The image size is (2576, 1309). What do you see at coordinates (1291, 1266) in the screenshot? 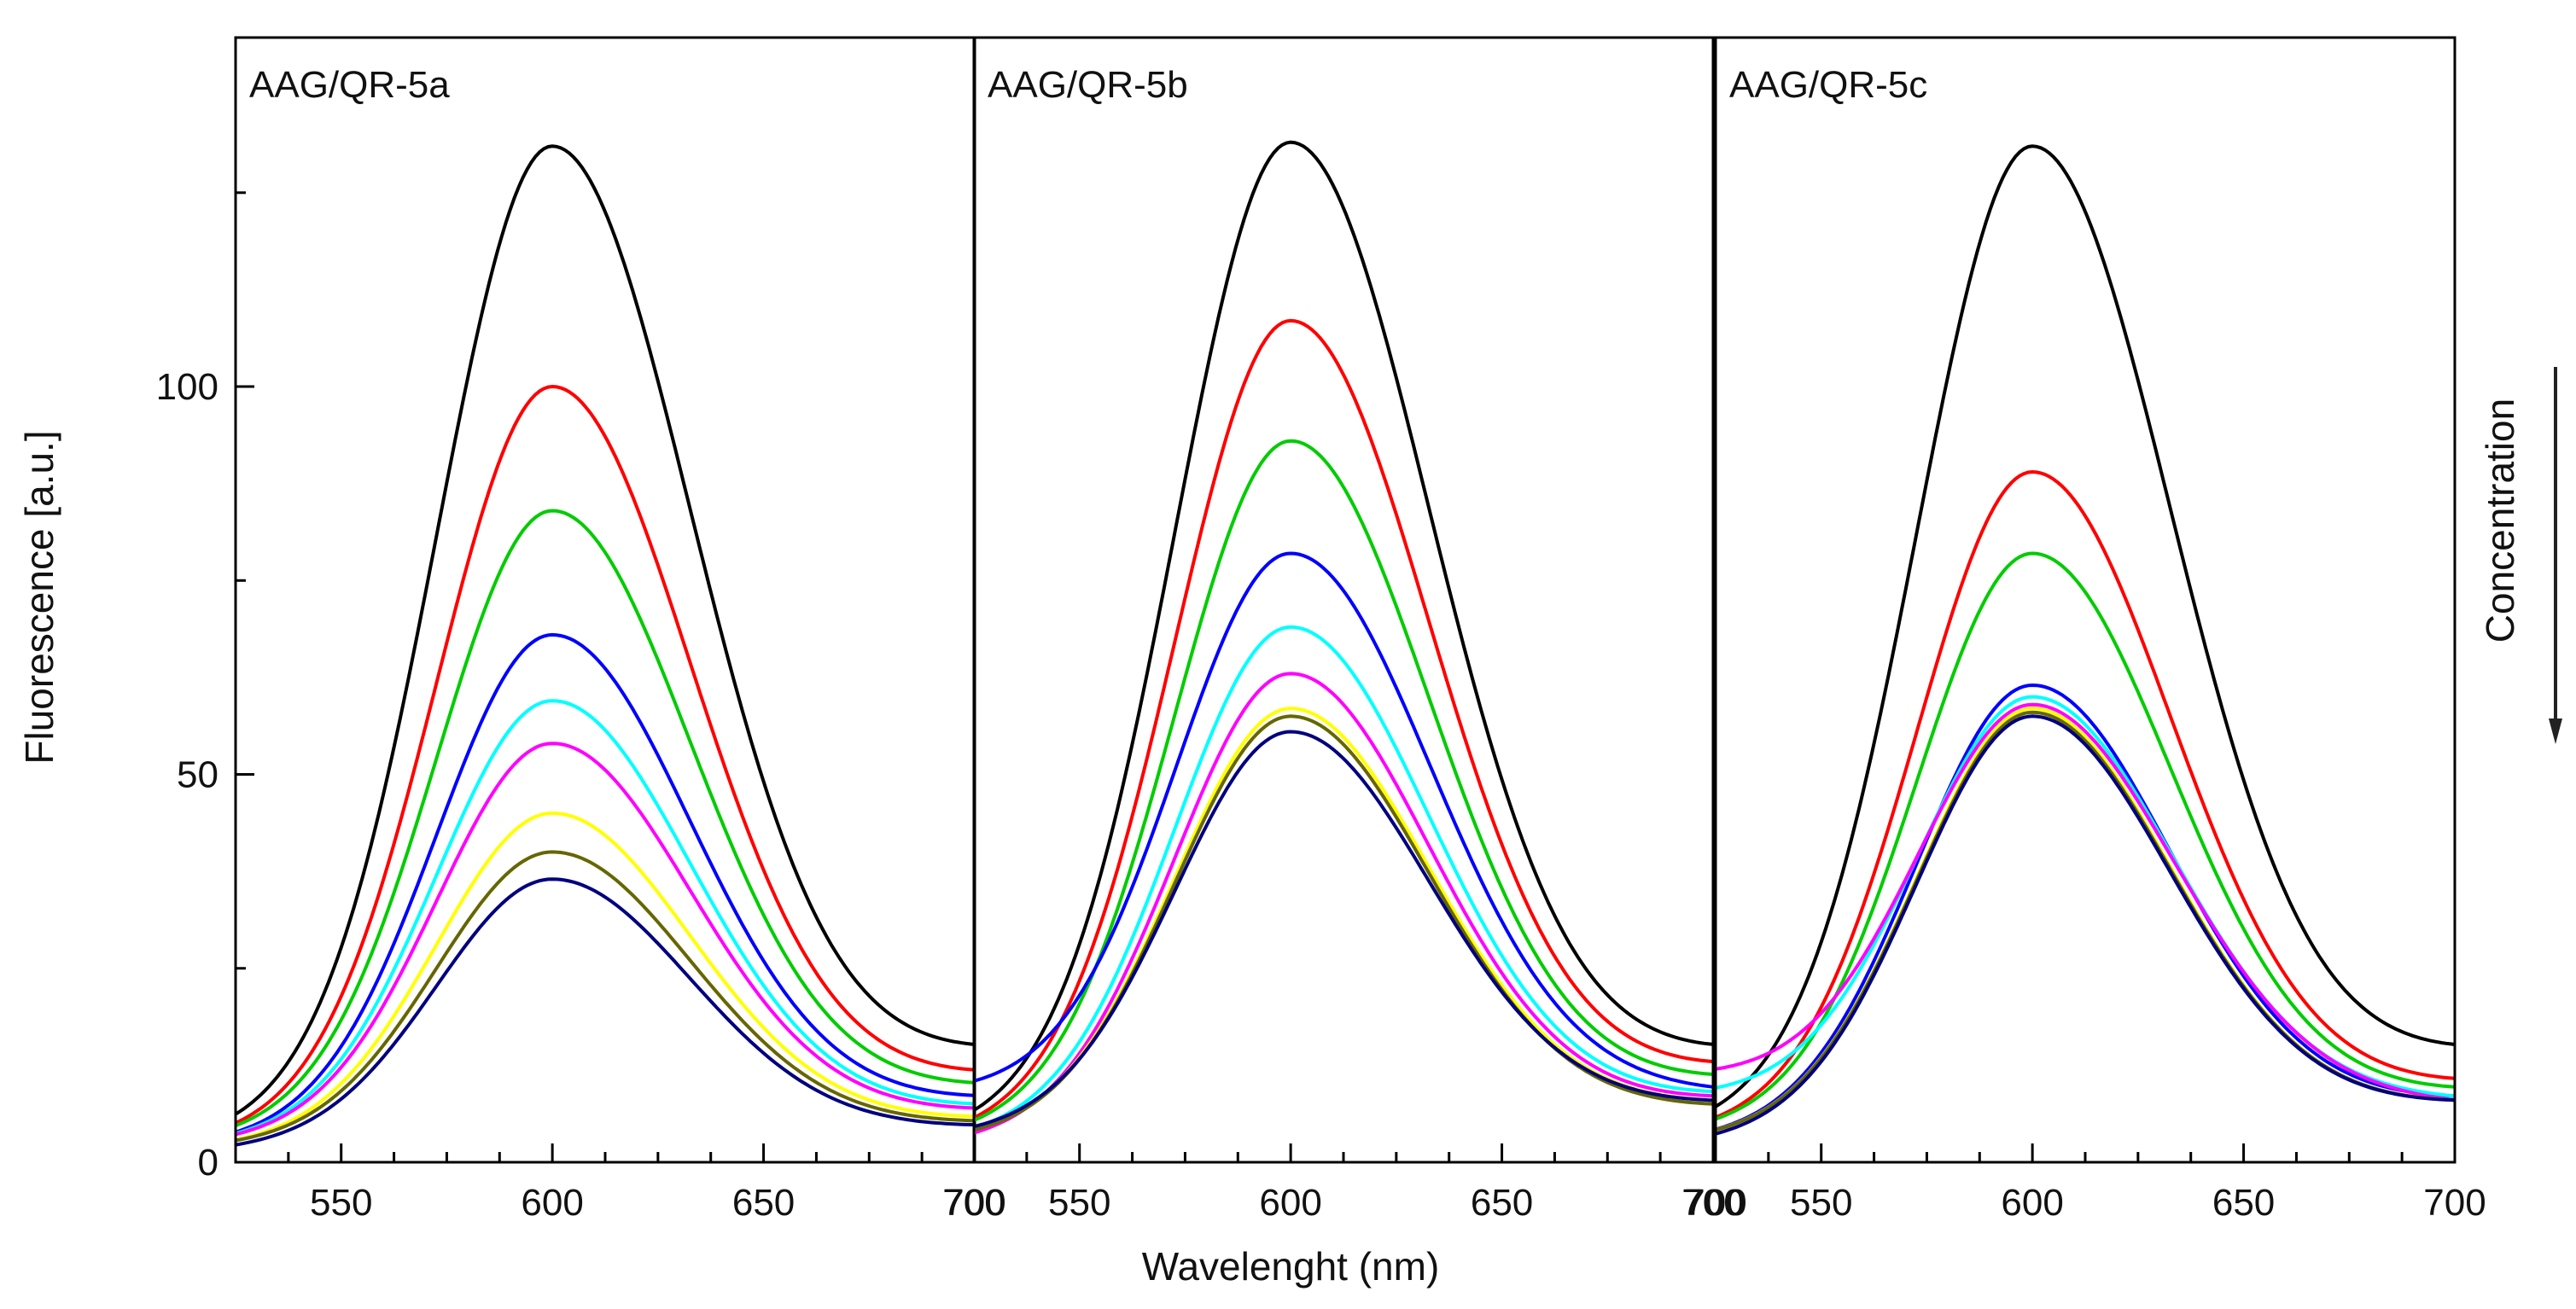
I see `x-axis-title: Wavelenght (nm)` at bounding box center [1291, 1266].